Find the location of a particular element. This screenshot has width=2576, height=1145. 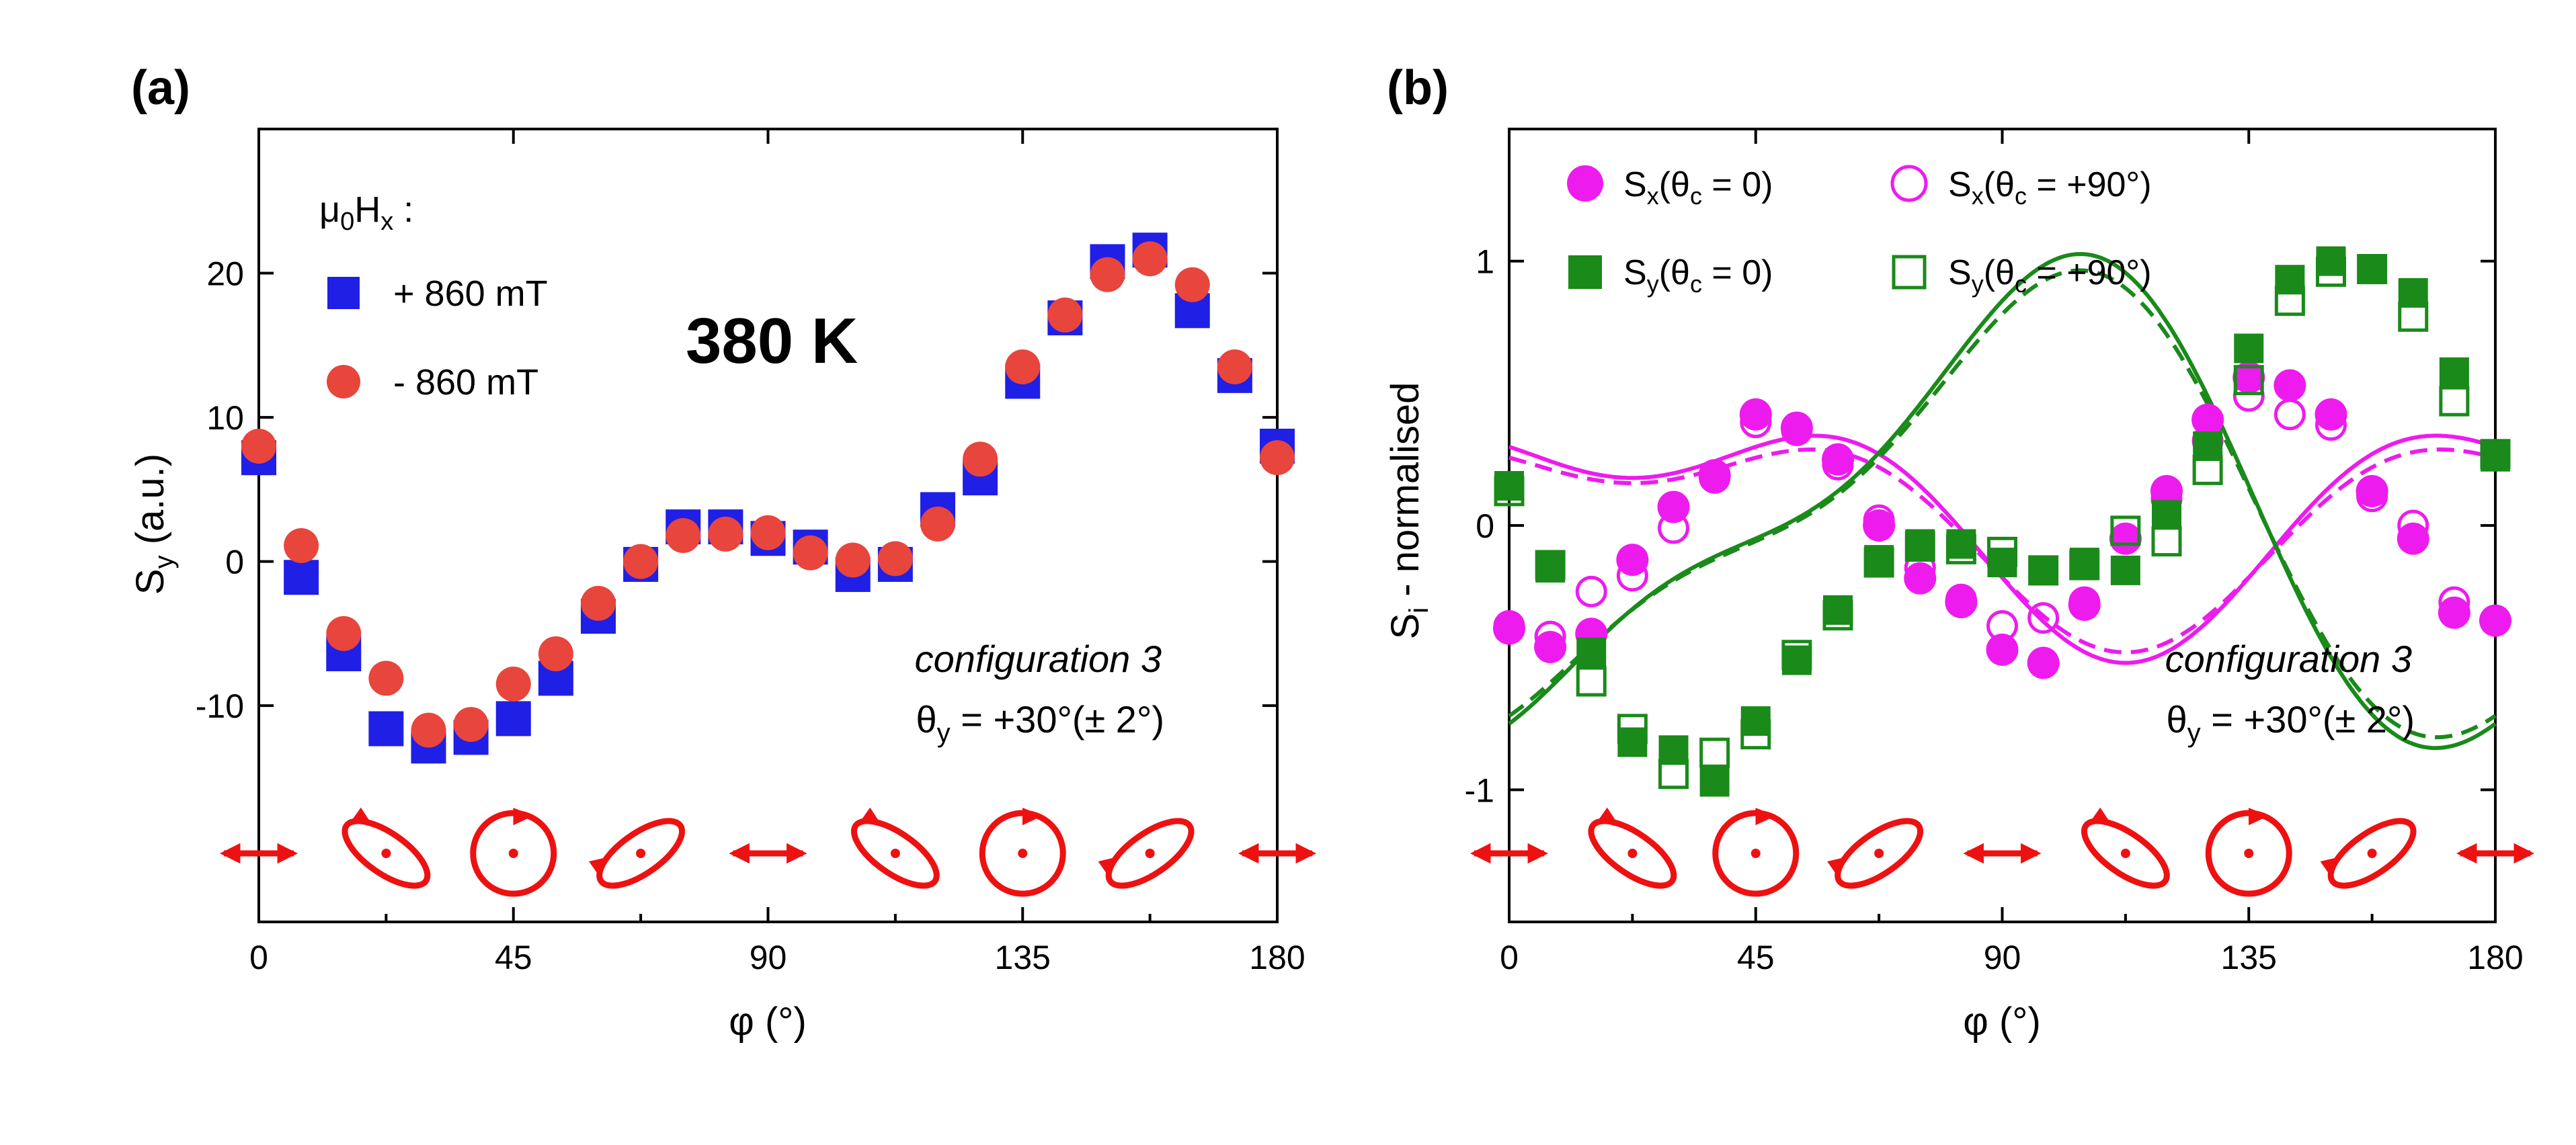

panel-b-legend-marker-sx-filled is located at coordinates (1585, 183).